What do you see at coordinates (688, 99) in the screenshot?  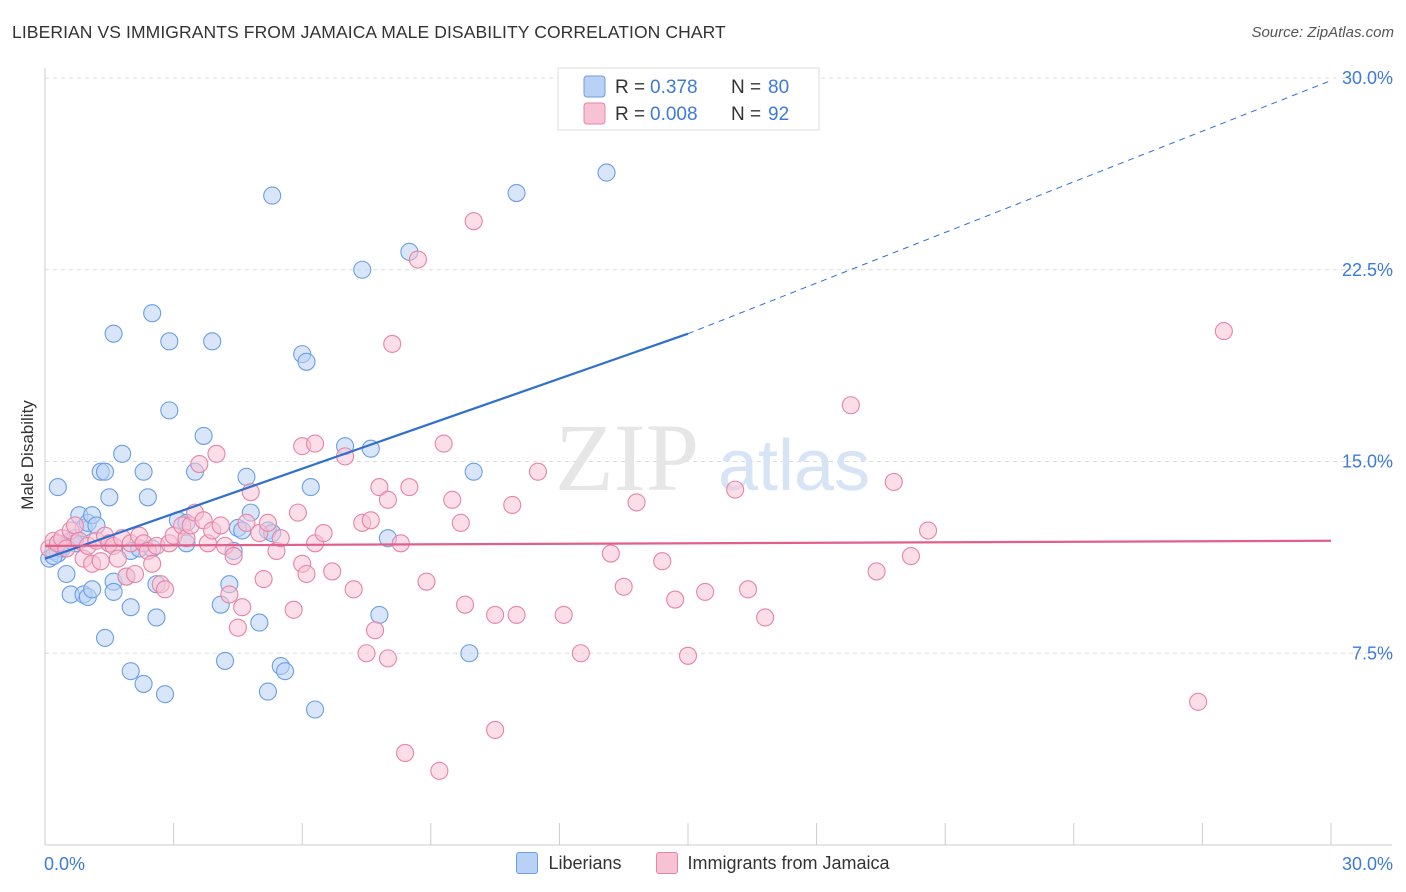 I see `stats-legend: R = 0.378 N = 80 R = 0.008 N = 92` at bounding box center [688, 99].